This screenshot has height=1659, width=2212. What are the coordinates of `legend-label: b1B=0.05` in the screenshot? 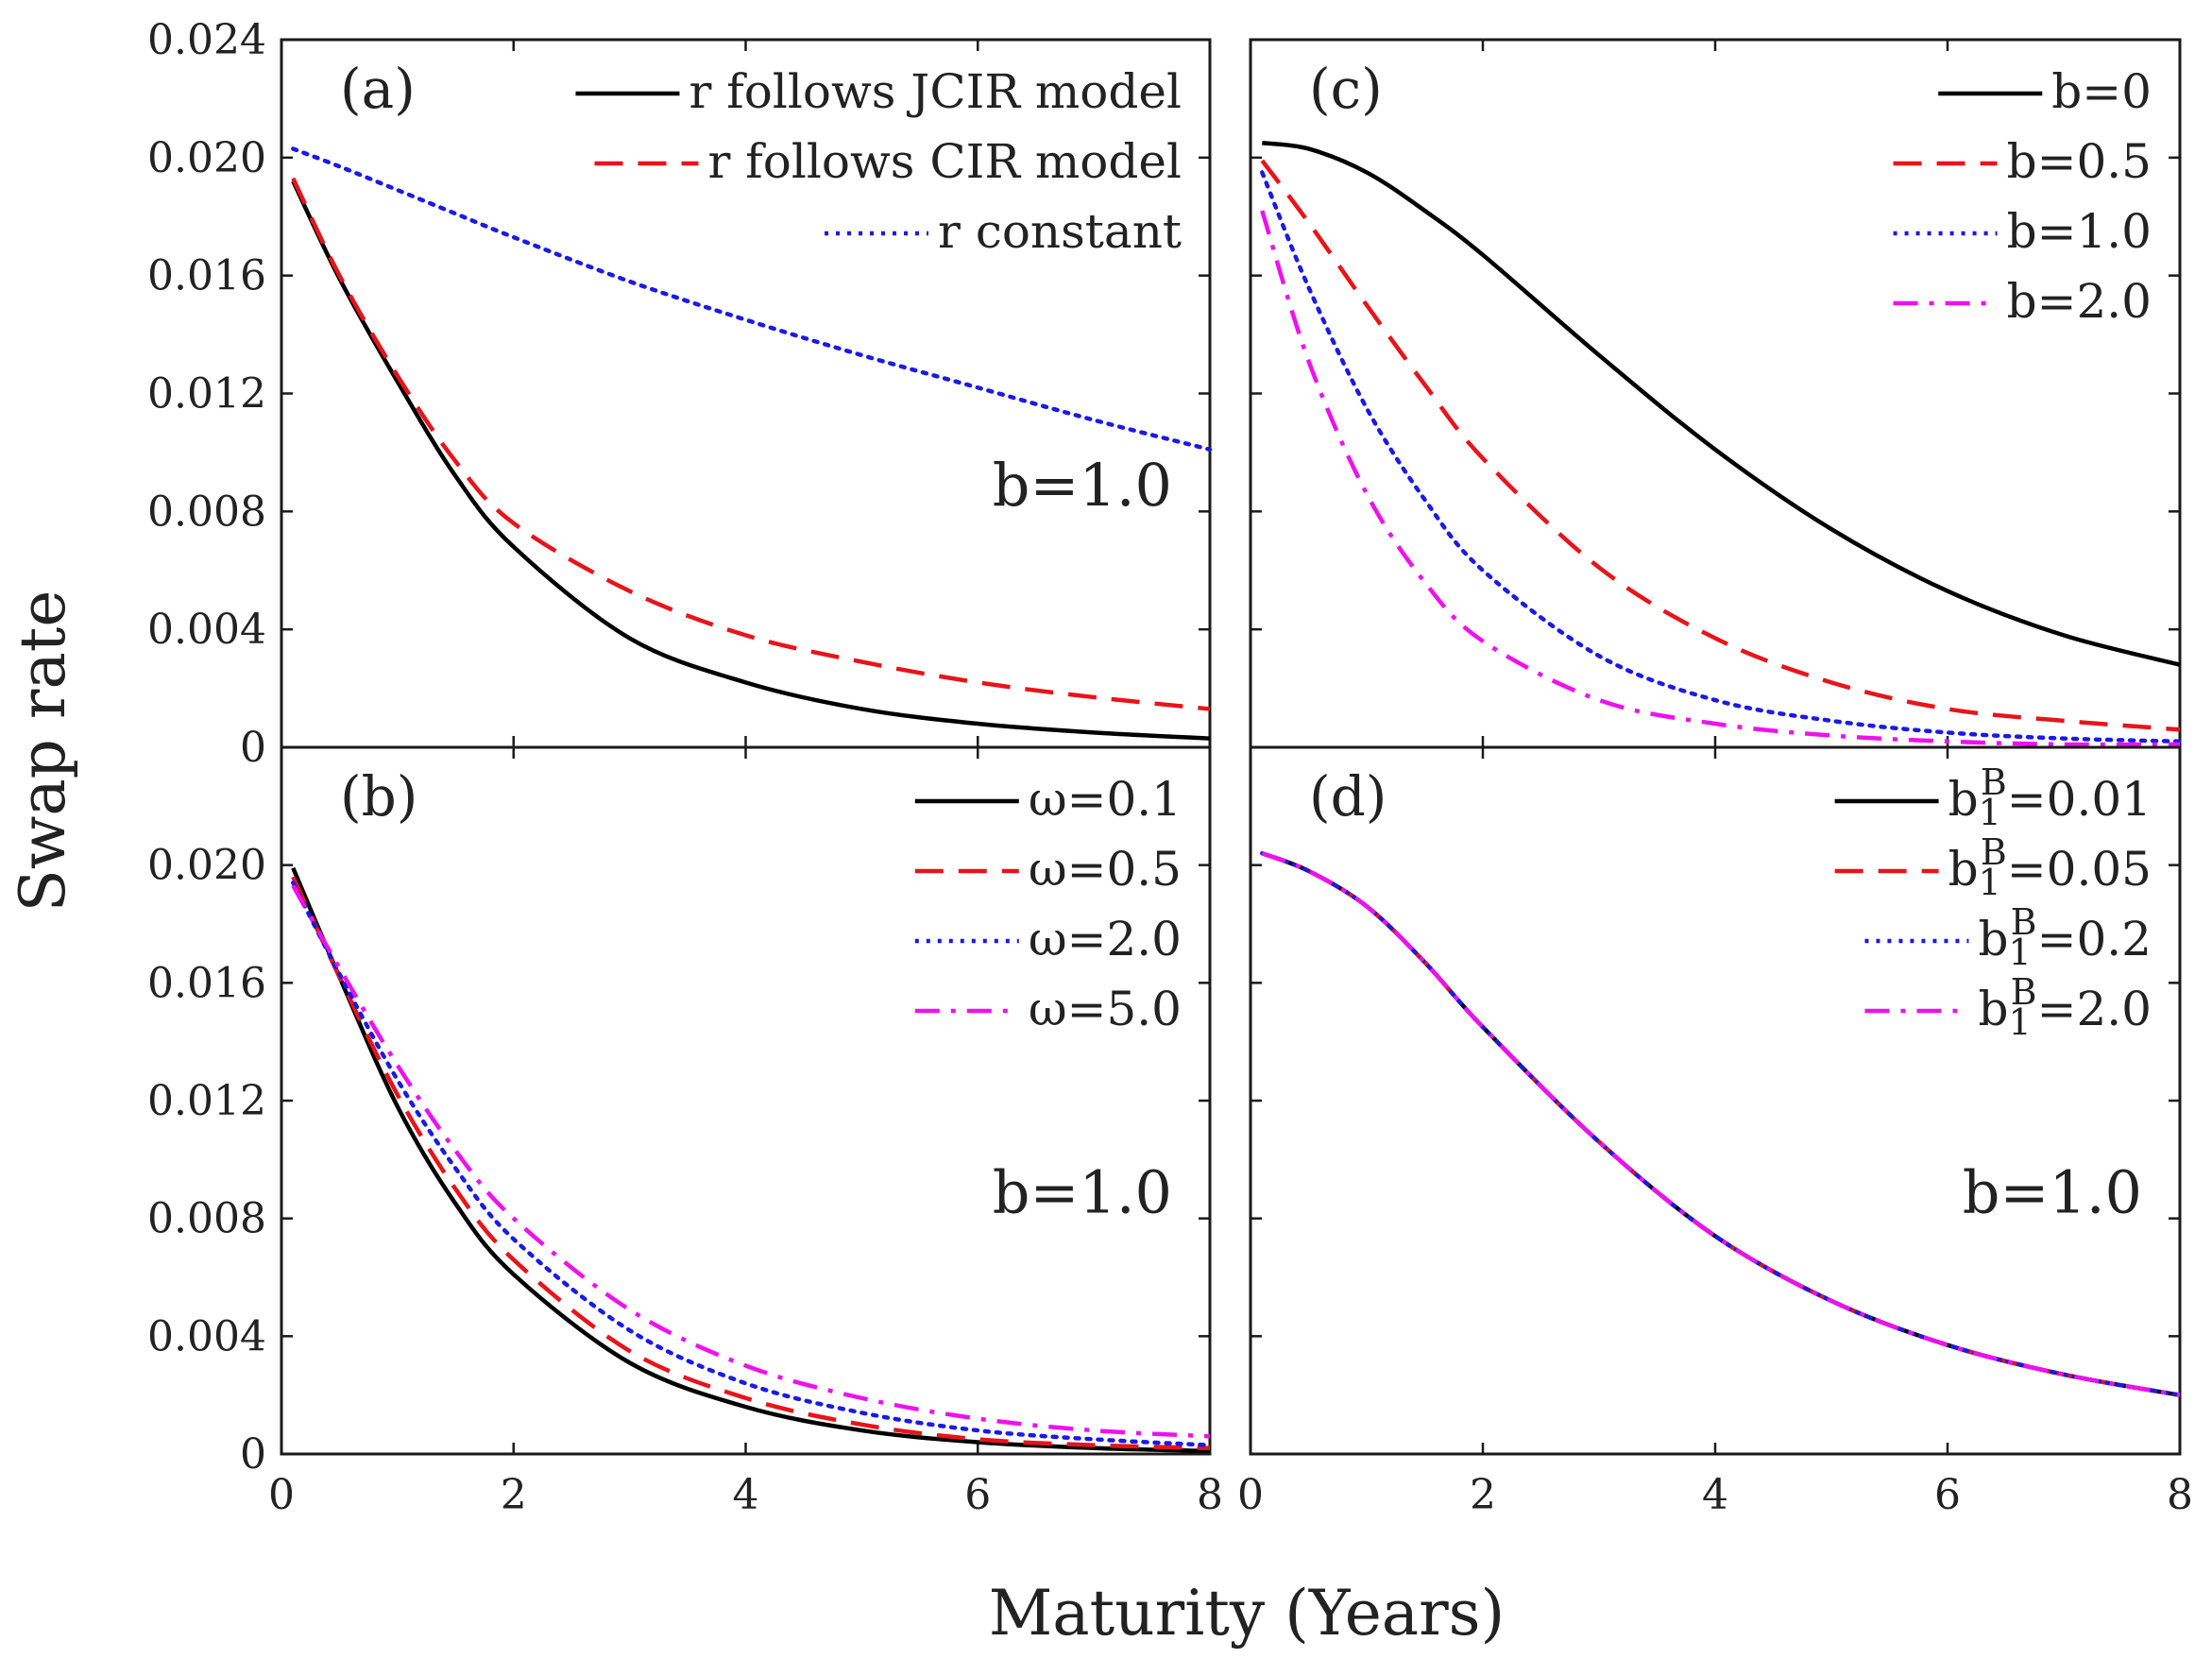 It's located at (2050, 867).